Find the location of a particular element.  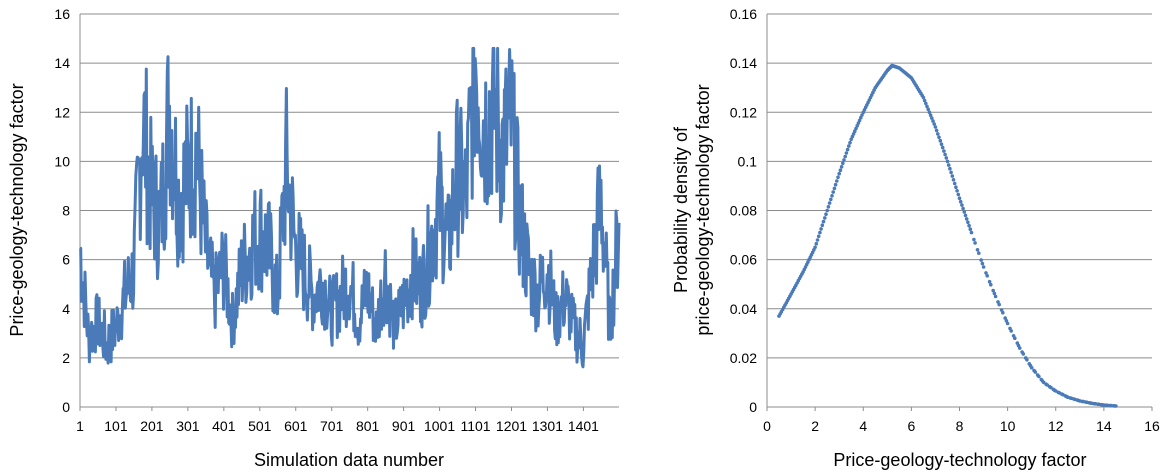

left-x-tick-label: 1201 is located at coordinates (511, 426).